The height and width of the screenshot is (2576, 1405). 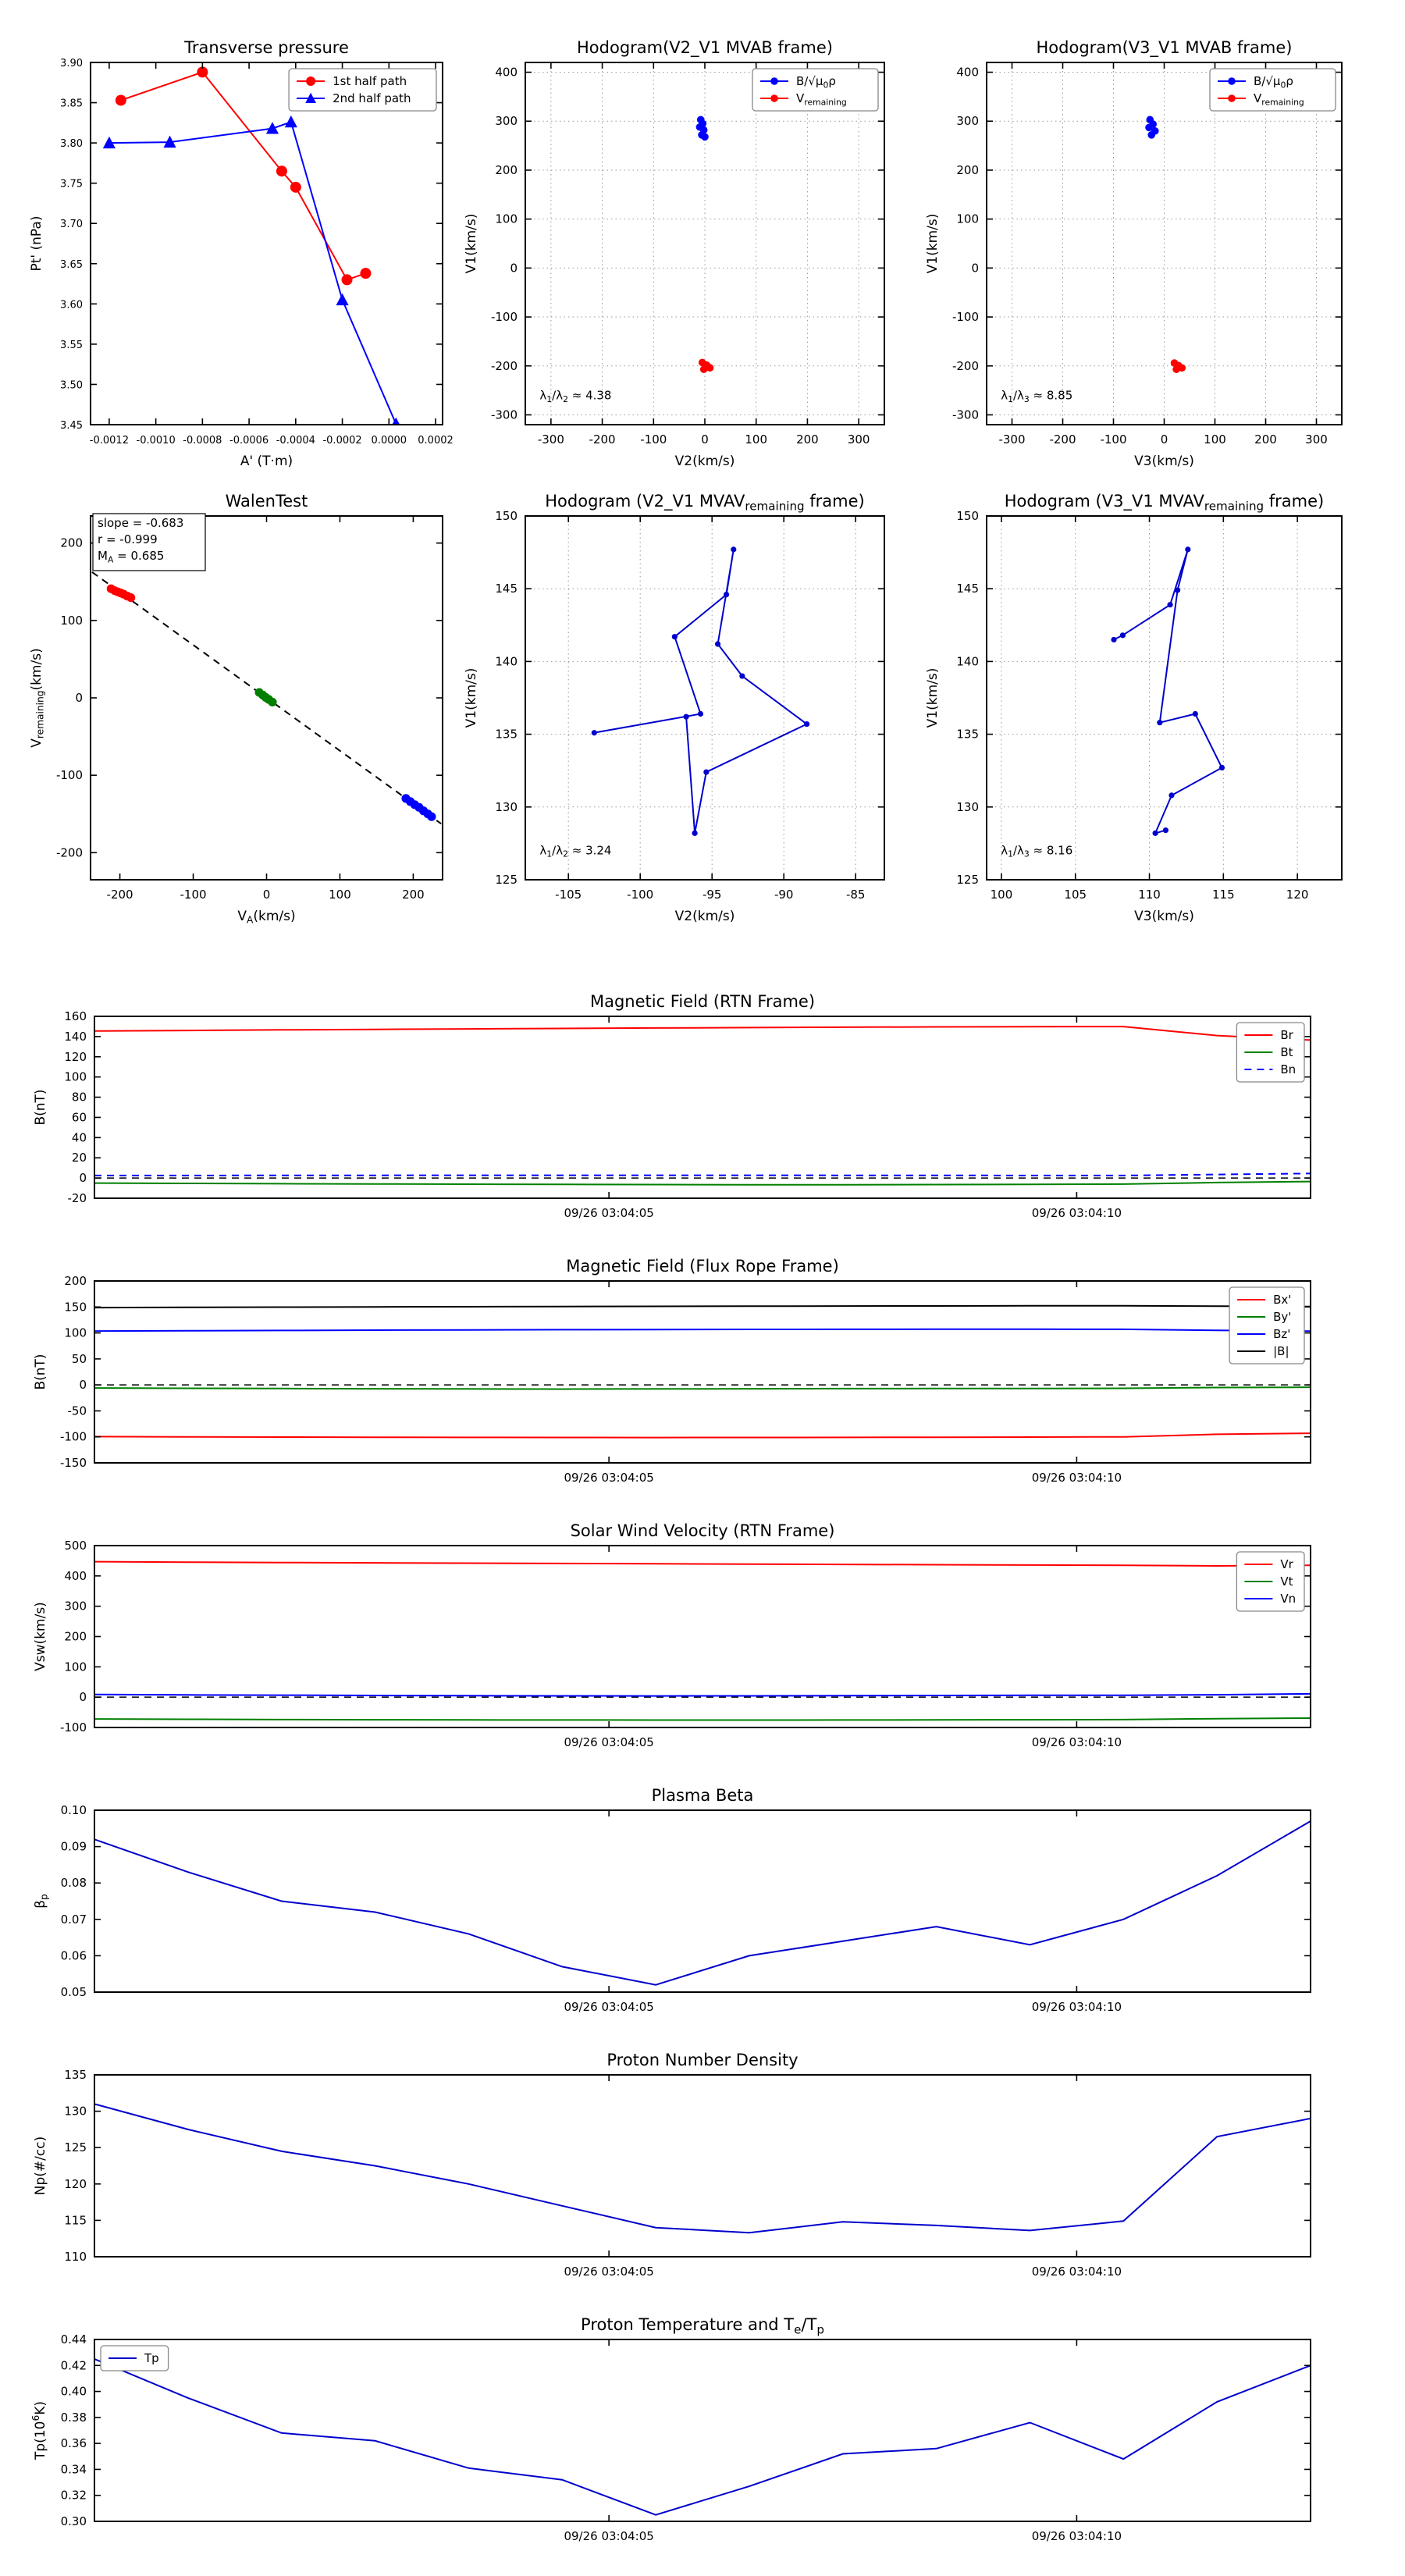 What do you see at coordinates (36, 244) in the screenshot?
I see `y-axis-label: Pt' (nPa)` at bounding box center [36, 244].